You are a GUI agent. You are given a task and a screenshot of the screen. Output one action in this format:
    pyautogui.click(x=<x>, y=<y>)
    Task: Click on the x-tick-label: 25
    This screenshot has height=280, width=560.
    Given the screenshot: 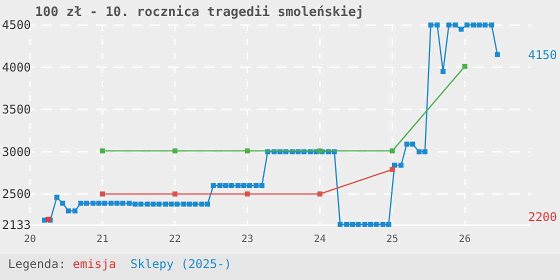 What is the action you would take?
    pyautogui.click(x=392, y=239)
    